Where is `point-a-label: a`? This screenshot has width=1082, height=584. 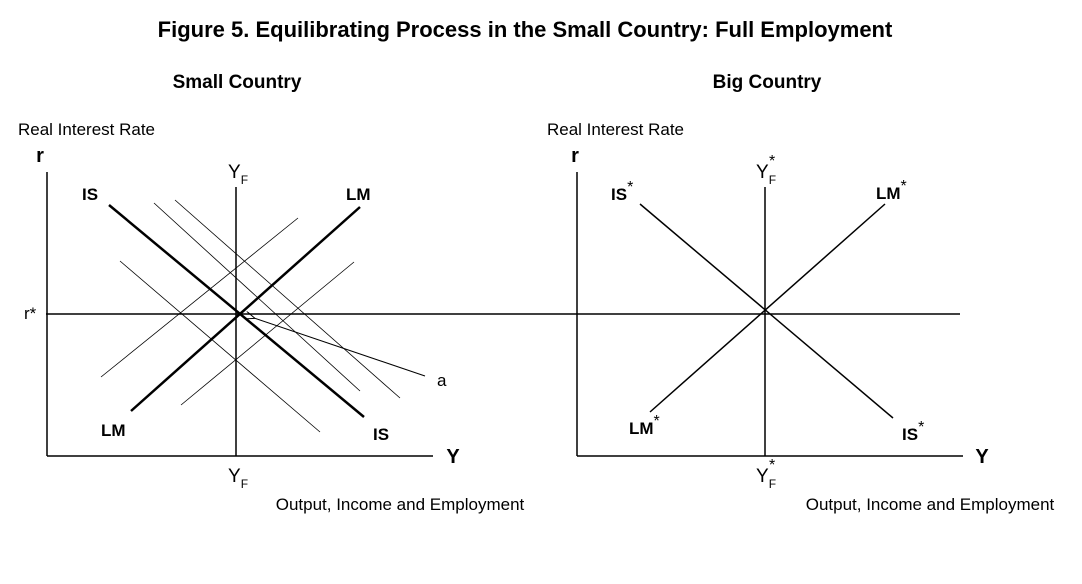
point-a-label: a is located at coordinates (442, 380).